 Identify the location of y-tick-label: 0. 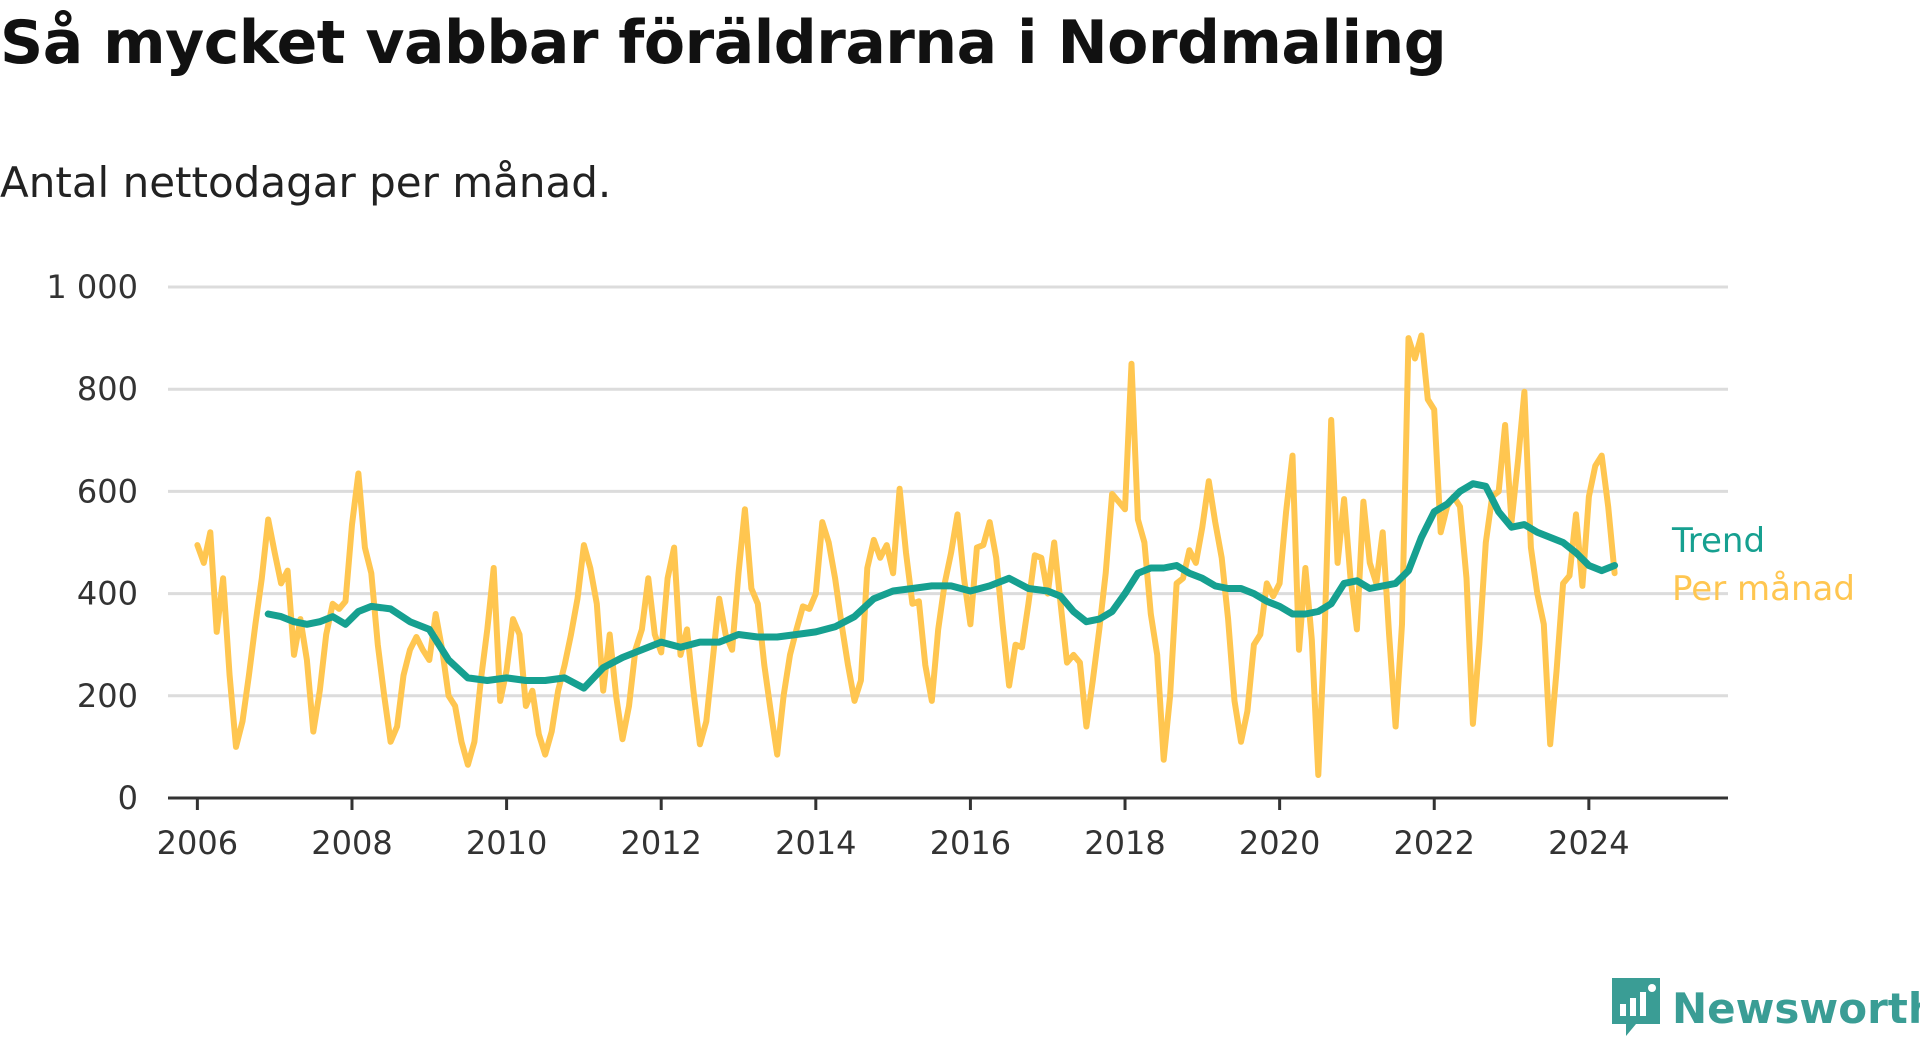
(128, 798).